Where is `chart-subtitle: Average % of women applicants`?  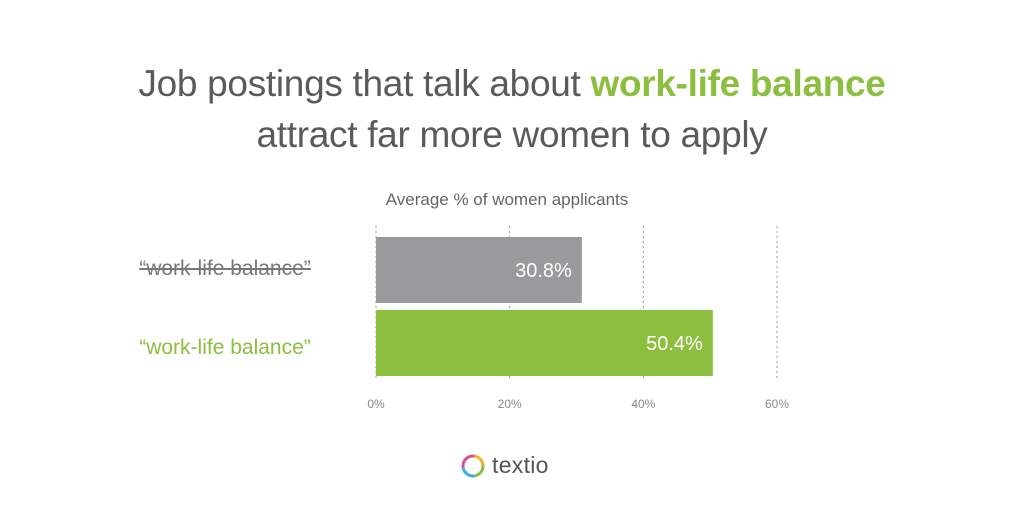
chart-subtitle: Average % of women applicants is located at coordinates (507, 199).